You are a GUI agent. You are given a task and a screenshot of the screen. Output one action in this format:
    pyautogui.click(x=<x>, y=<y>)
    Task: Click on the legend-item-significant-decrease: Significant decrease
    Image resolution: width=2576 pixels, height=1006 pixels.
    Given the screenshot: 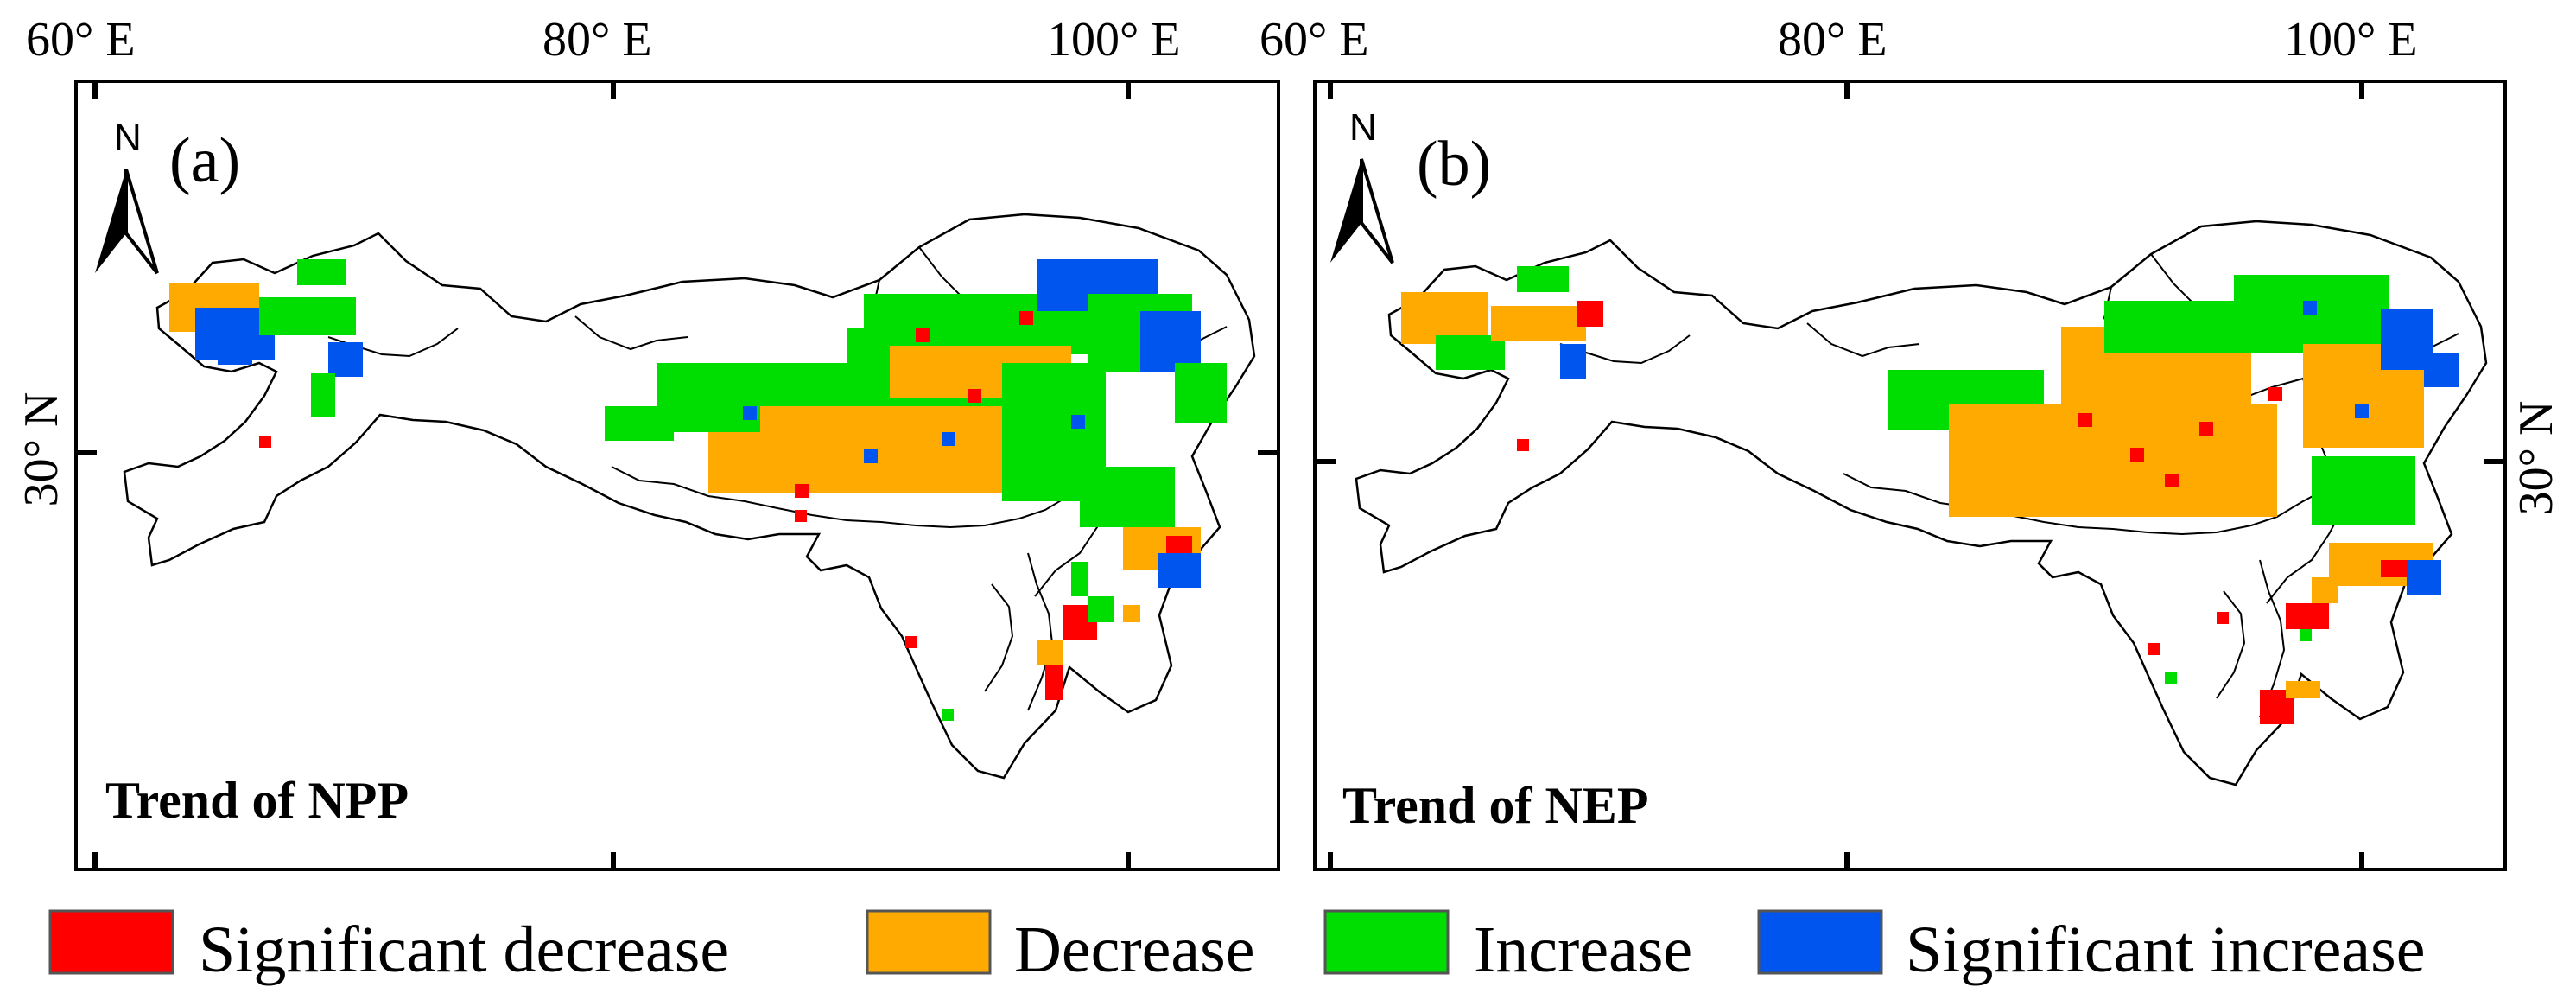 What is the action you would take?
    pyautogui.click(x=388, y=947)
    